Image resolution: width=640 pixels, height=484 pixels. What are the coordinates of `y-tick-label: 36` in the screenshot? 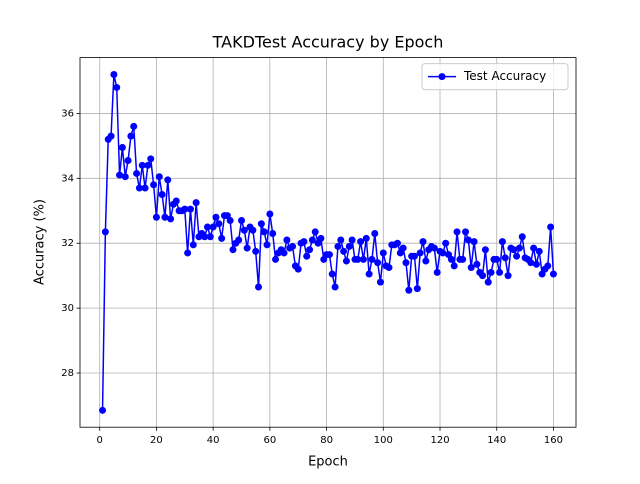 It's located at (67, 113).